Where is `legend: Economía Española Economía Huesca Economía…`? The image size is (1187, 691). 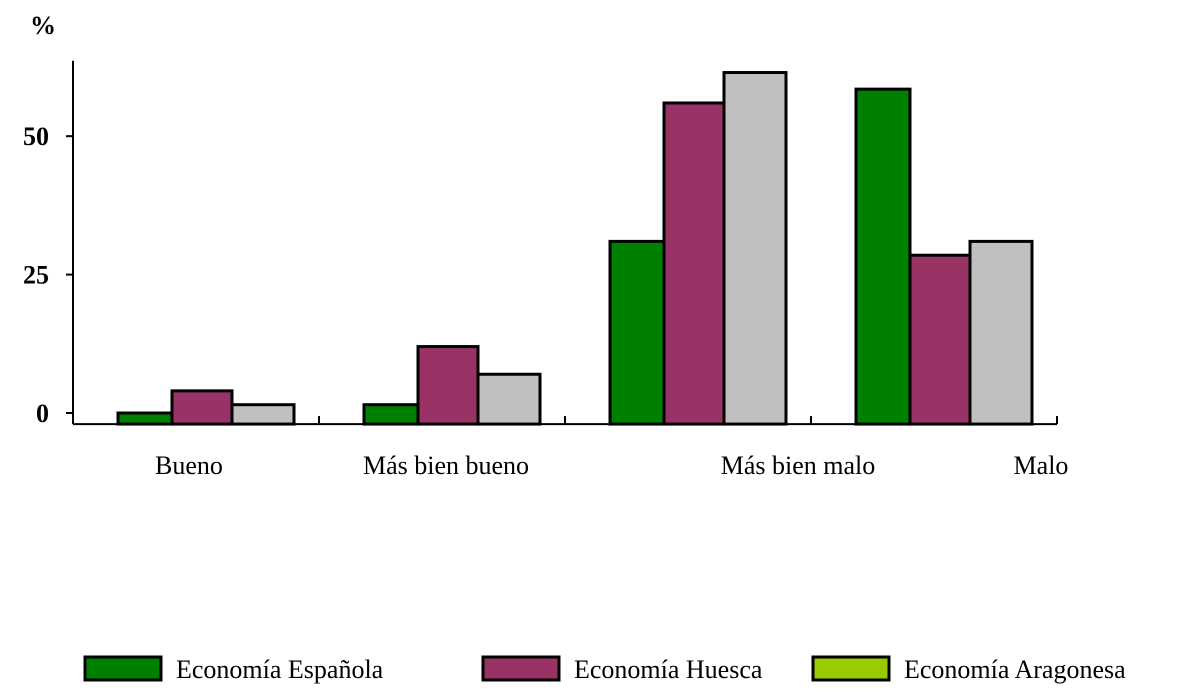
legend: Economía Española Economía Huesca Economía… is located at coordinates (604, 669).